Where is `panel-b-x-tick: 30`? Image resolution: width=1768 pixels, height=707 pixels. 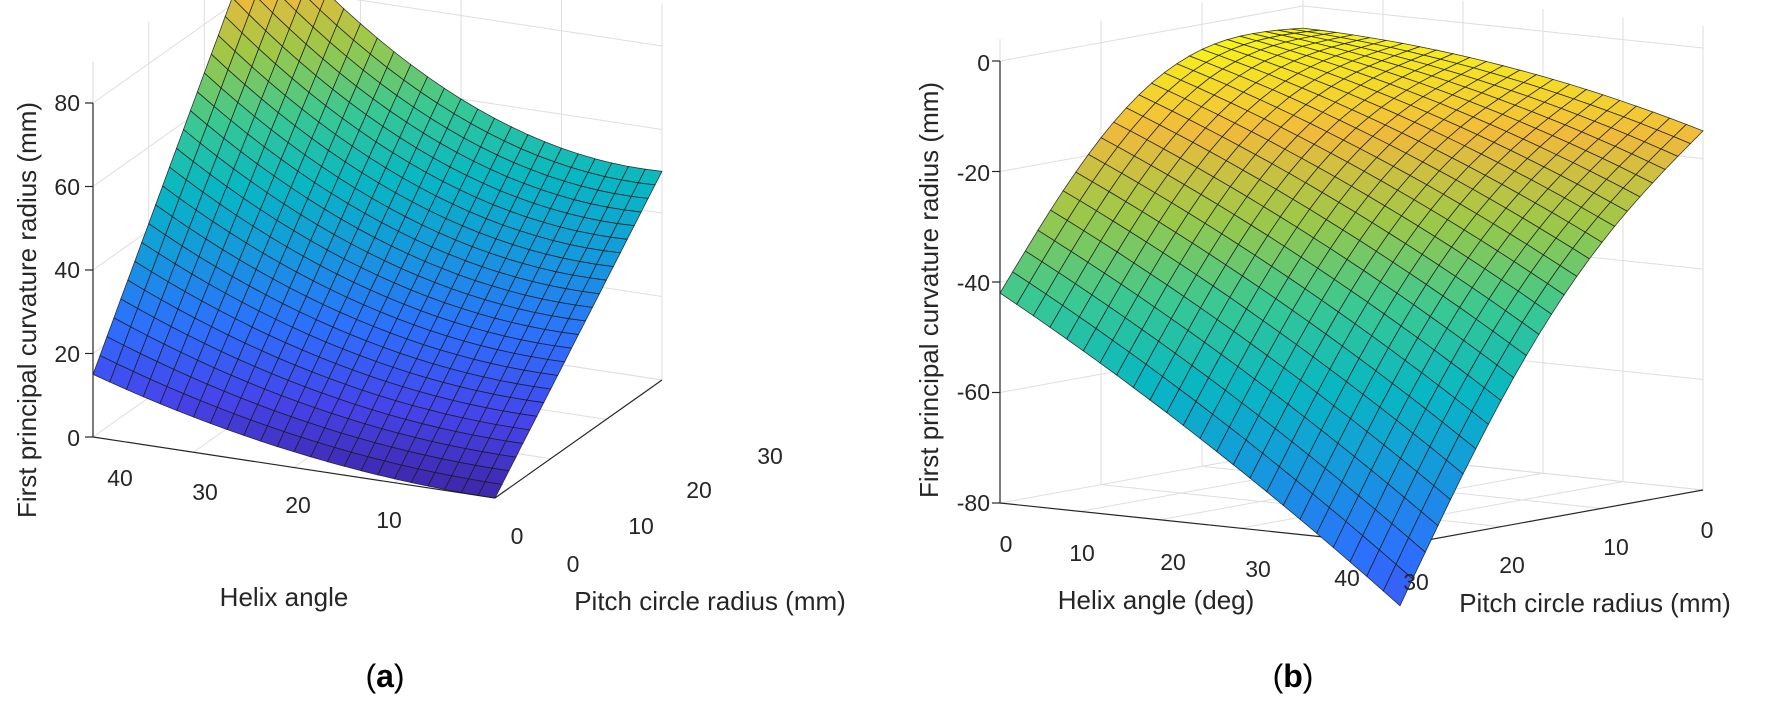
panel-b-x-tick: 30 is located at coordinates (1258, 569).